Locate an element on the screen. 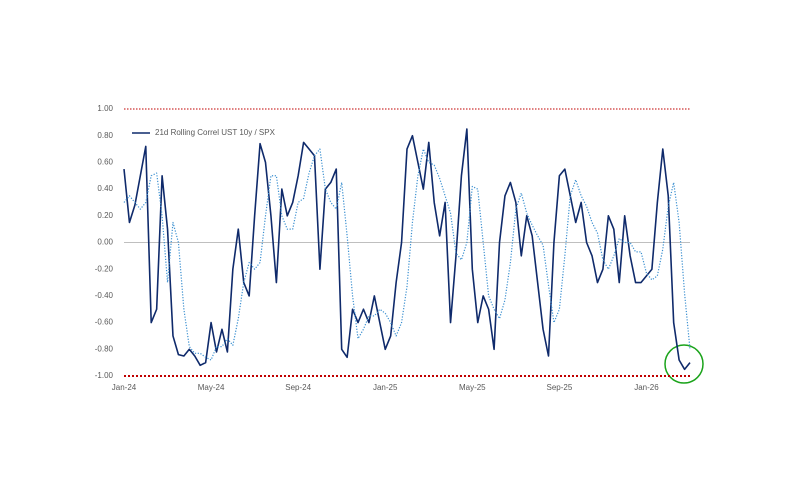 This screenshot has height=499, width=794. y-tick-label: 0.80 is located at coordinates (105, 135).